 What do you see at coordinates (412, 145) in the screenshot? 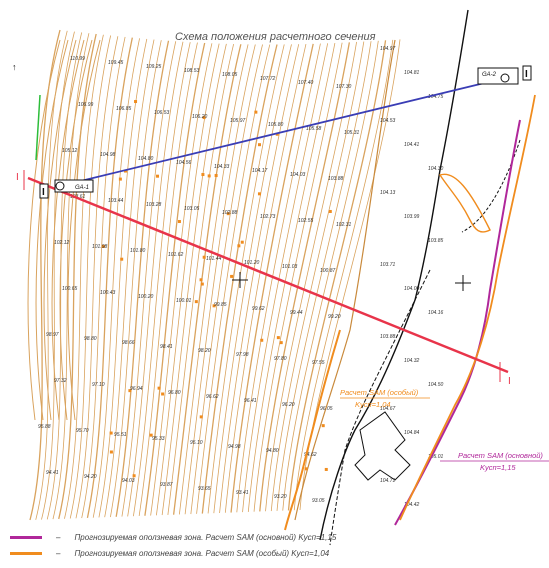
I see `elevation-label: 104.41` at bounding box center [412, 145].